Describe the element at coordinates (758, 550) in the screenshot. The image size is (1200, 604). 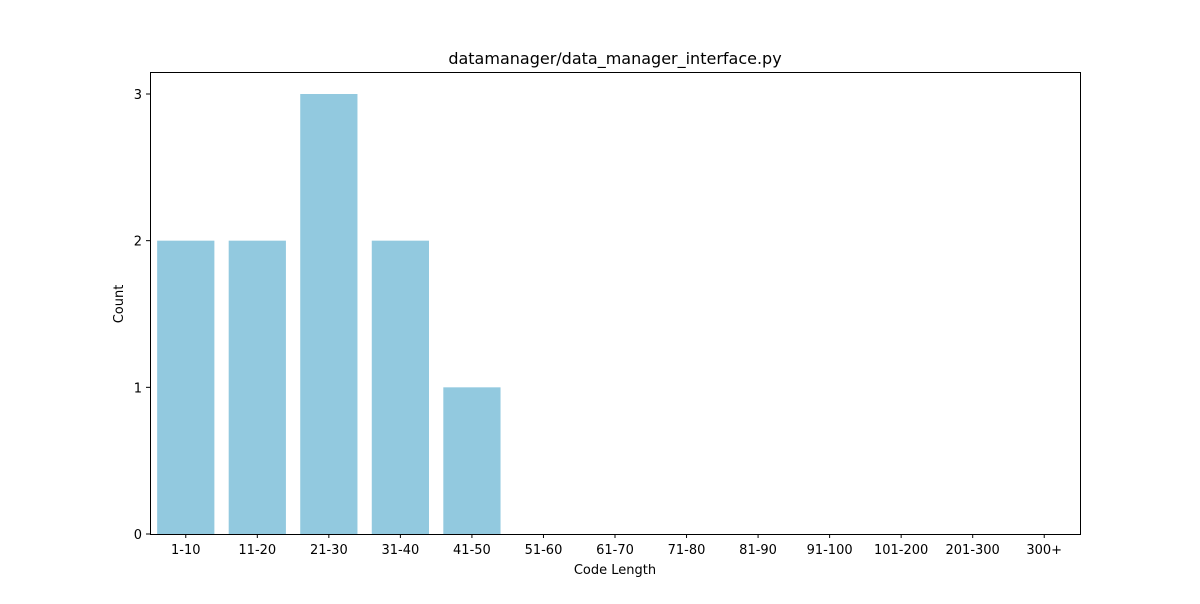
I see `x-tick-label: 81-90` at that location.